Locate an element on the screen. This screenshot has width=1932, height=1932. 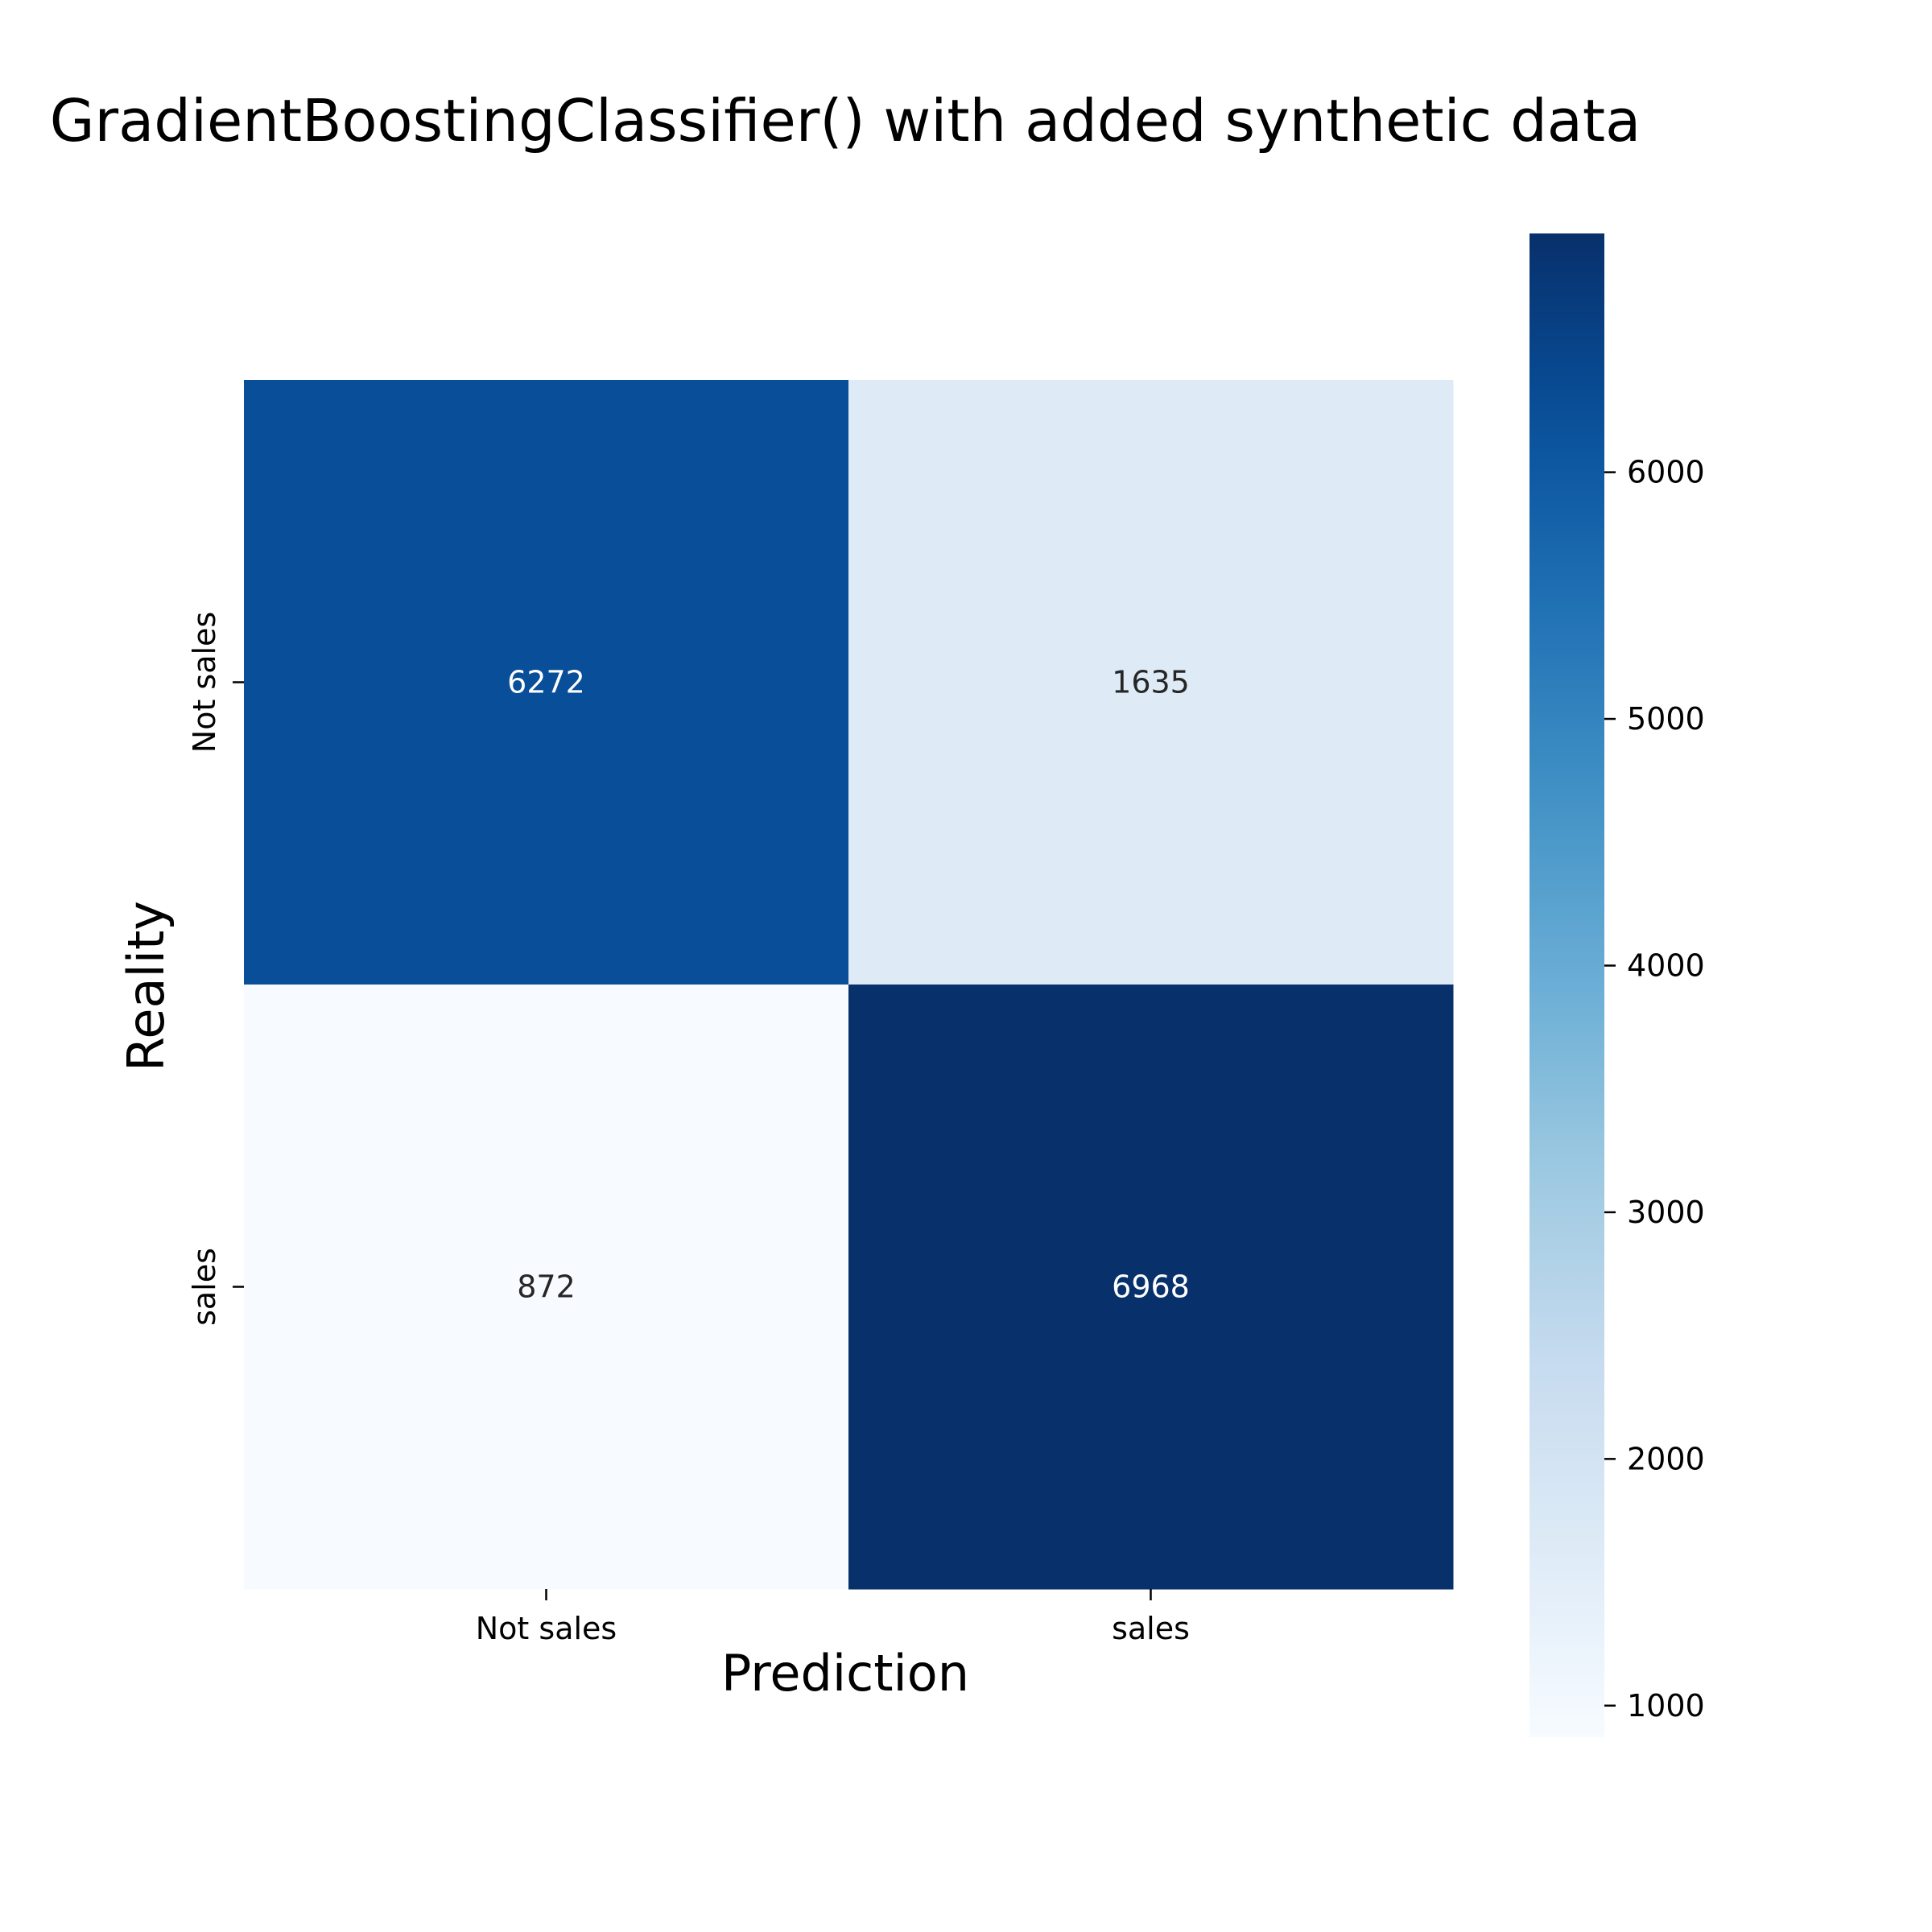
cell-value-label: 872 is located at coordinates (546, 1287).